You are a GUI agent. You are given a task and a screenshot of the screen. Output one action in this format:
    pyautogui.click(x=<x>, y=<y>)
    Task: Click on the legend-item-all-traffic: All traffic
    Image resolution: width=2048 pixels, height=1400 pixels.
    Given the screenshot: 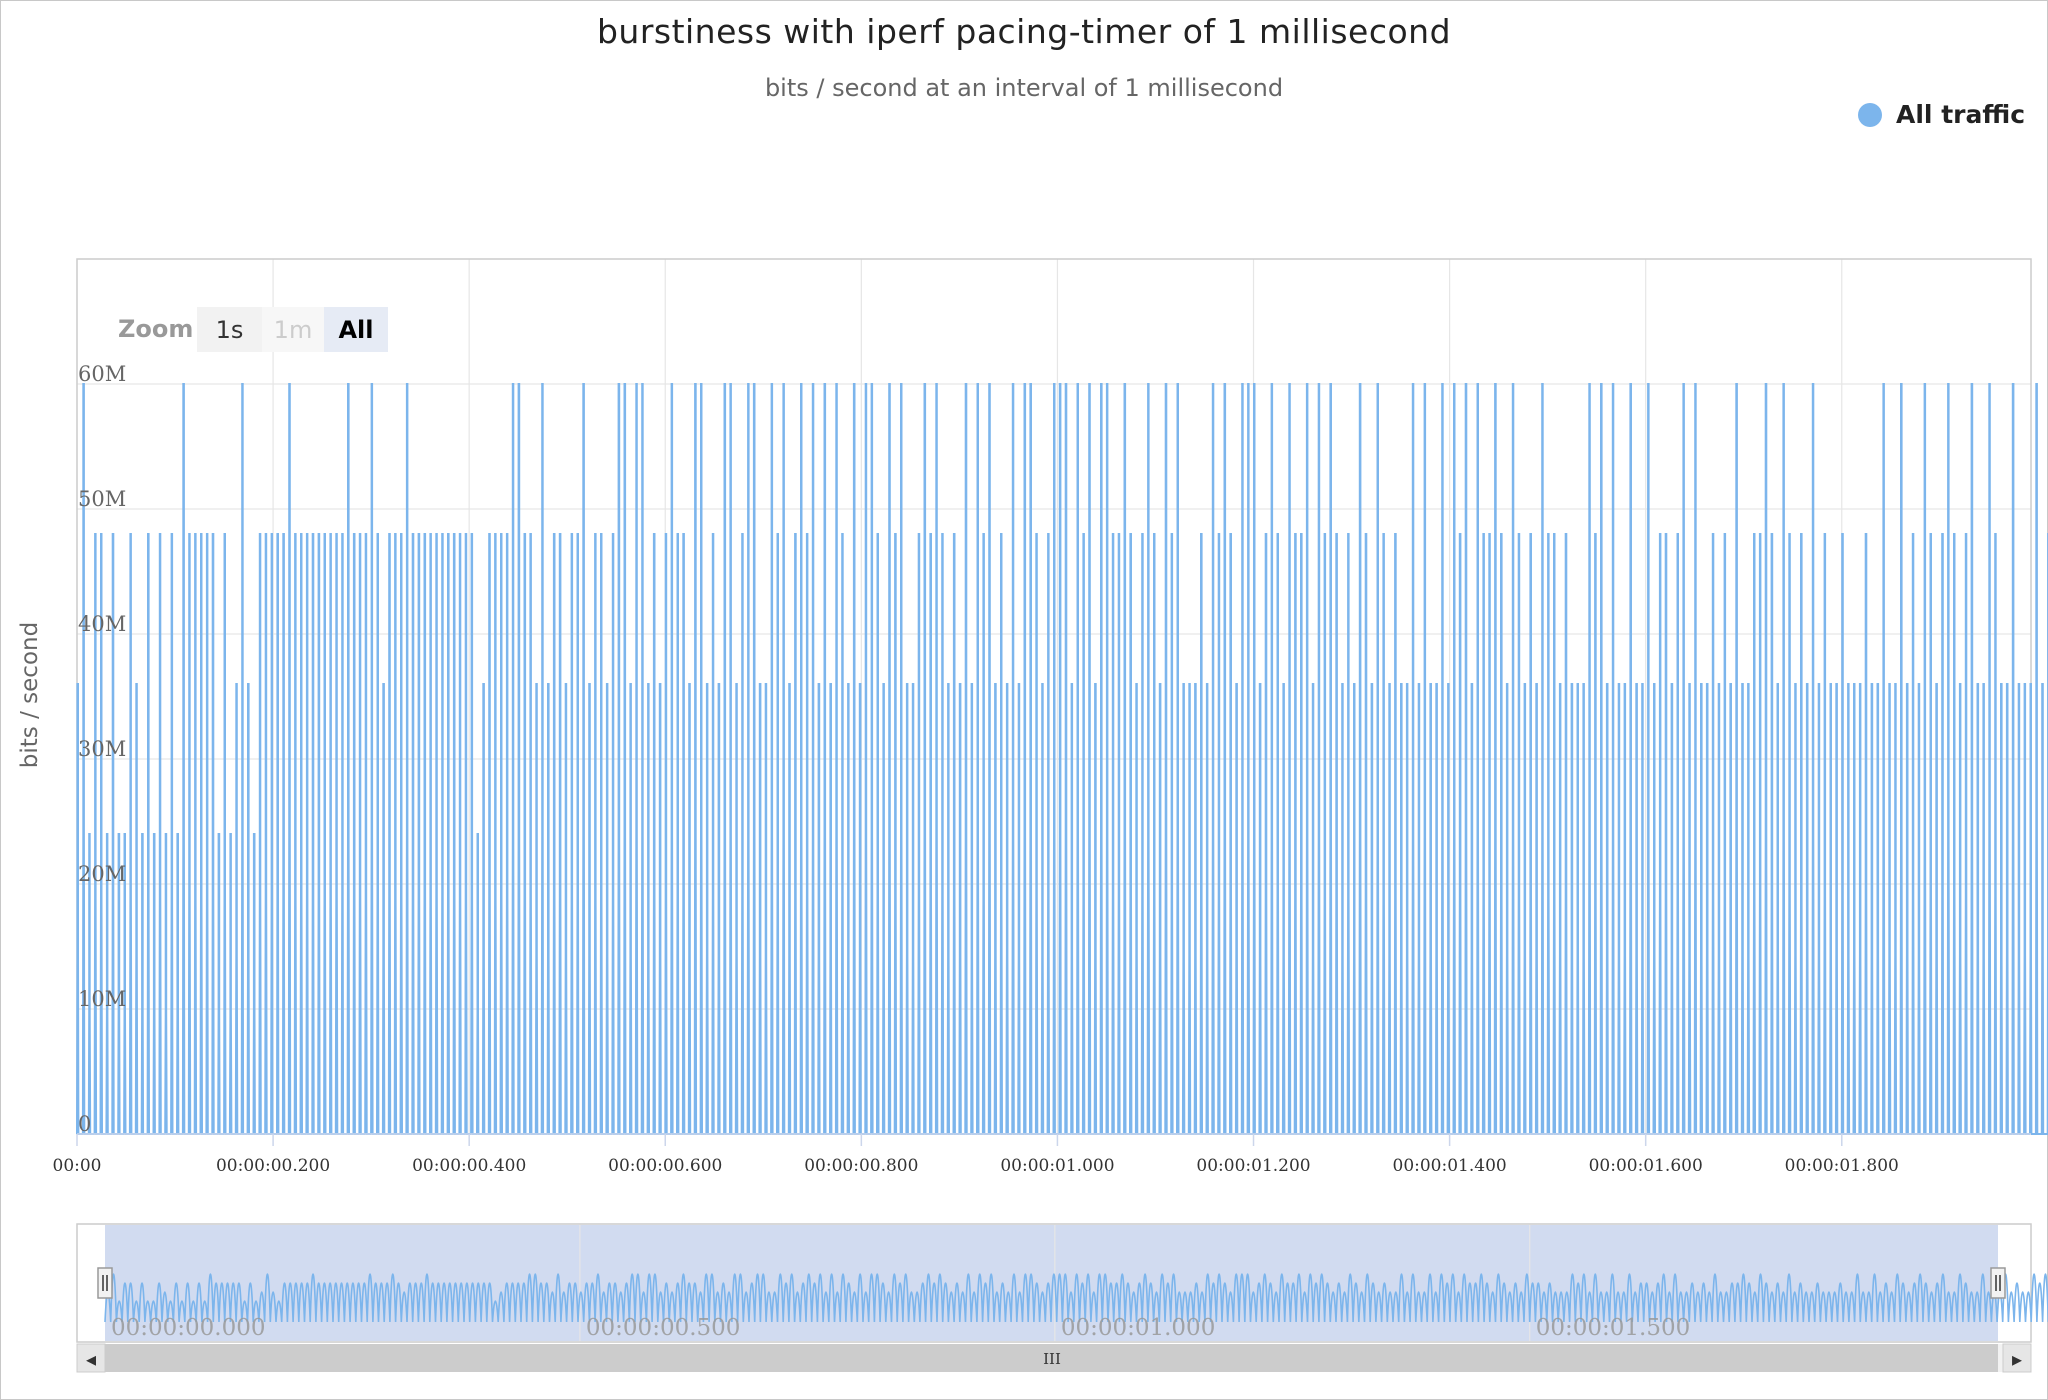 What is the action you would take?
    pyautogui.click(x=1941, y=114)
    